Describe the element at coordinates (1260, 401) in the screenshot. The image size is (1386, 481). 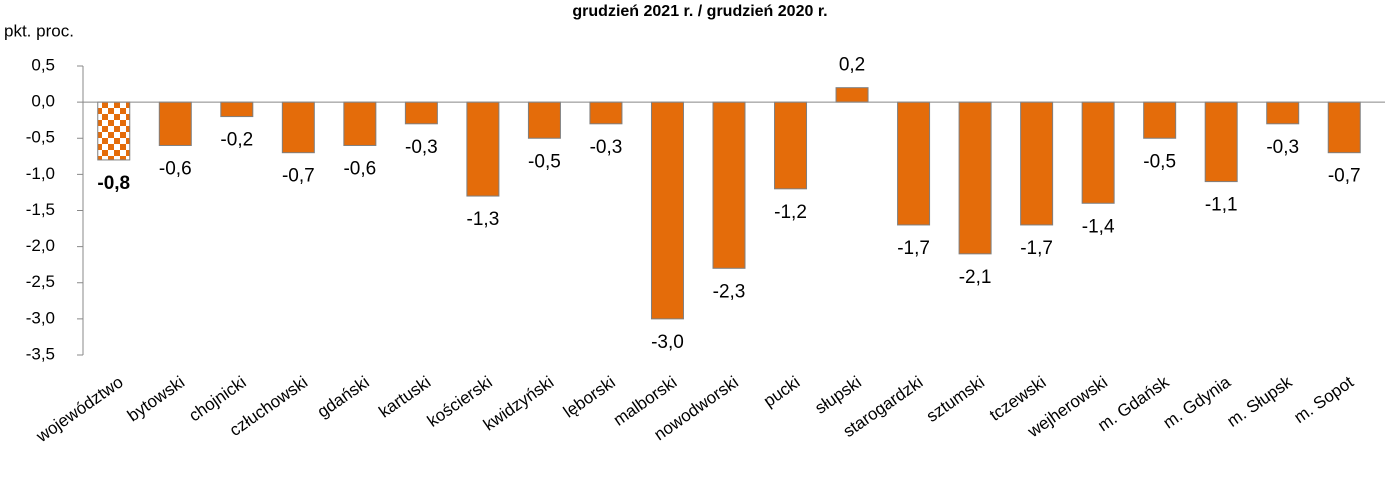
I see `x-tick-label: m. Słupsk` at that location.